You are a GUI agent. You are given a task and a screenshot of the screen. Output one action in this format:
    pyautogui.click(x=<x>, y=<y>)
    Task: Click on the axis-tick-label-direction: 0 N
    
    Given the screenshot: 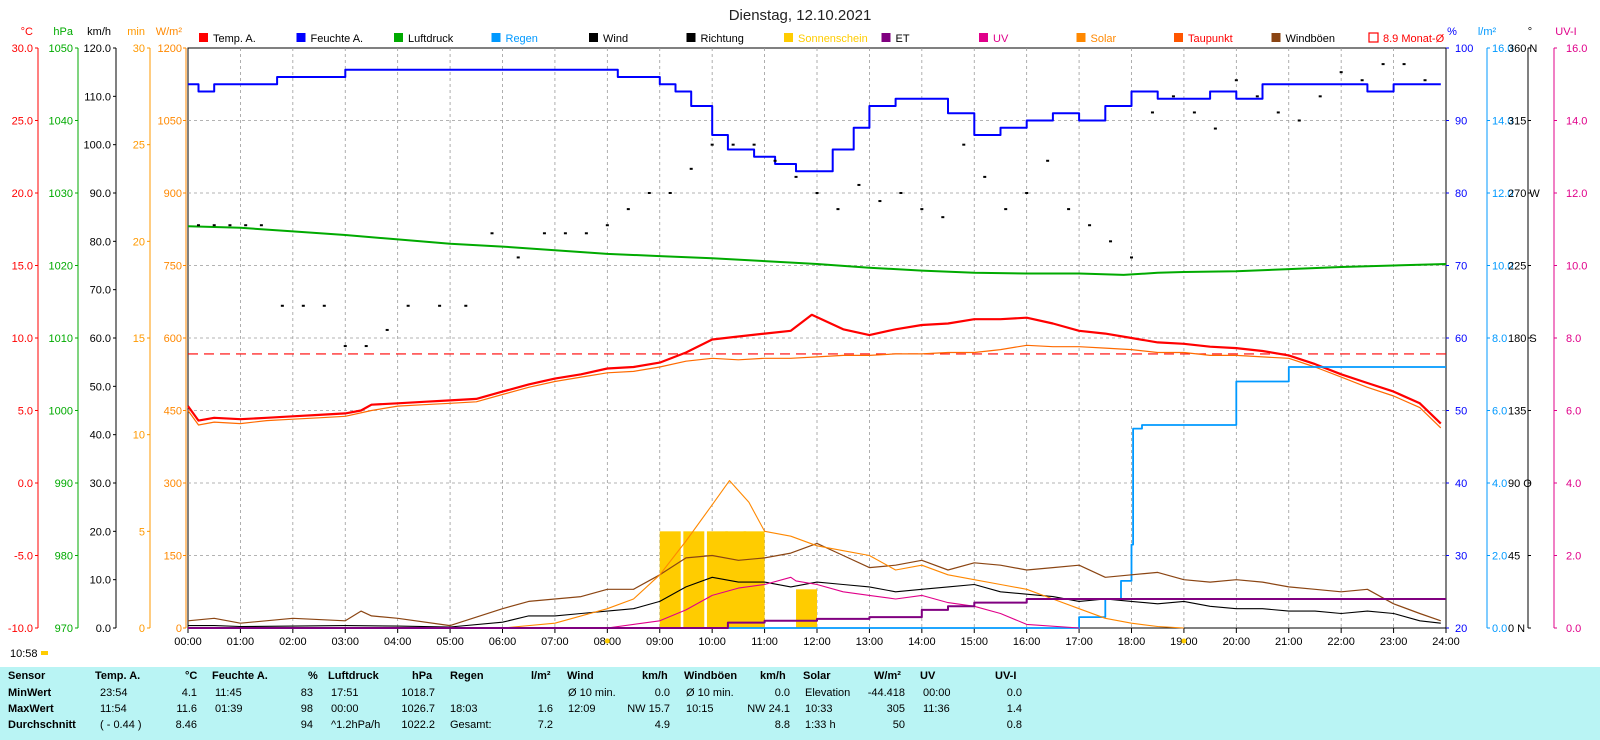 What is the action you would take?
    pyautogui.click(x=1516, y=629)
    